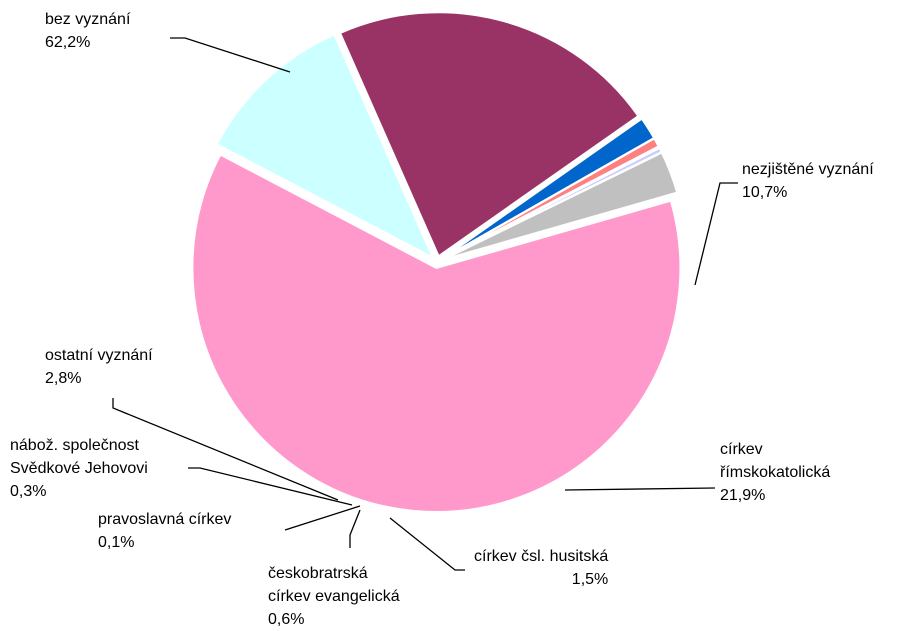  What do you see at coordinates (99, 367) in the screenshot?
I see `label-group: ostatní vyznání 2,8%` at bounding box center [99, 367].